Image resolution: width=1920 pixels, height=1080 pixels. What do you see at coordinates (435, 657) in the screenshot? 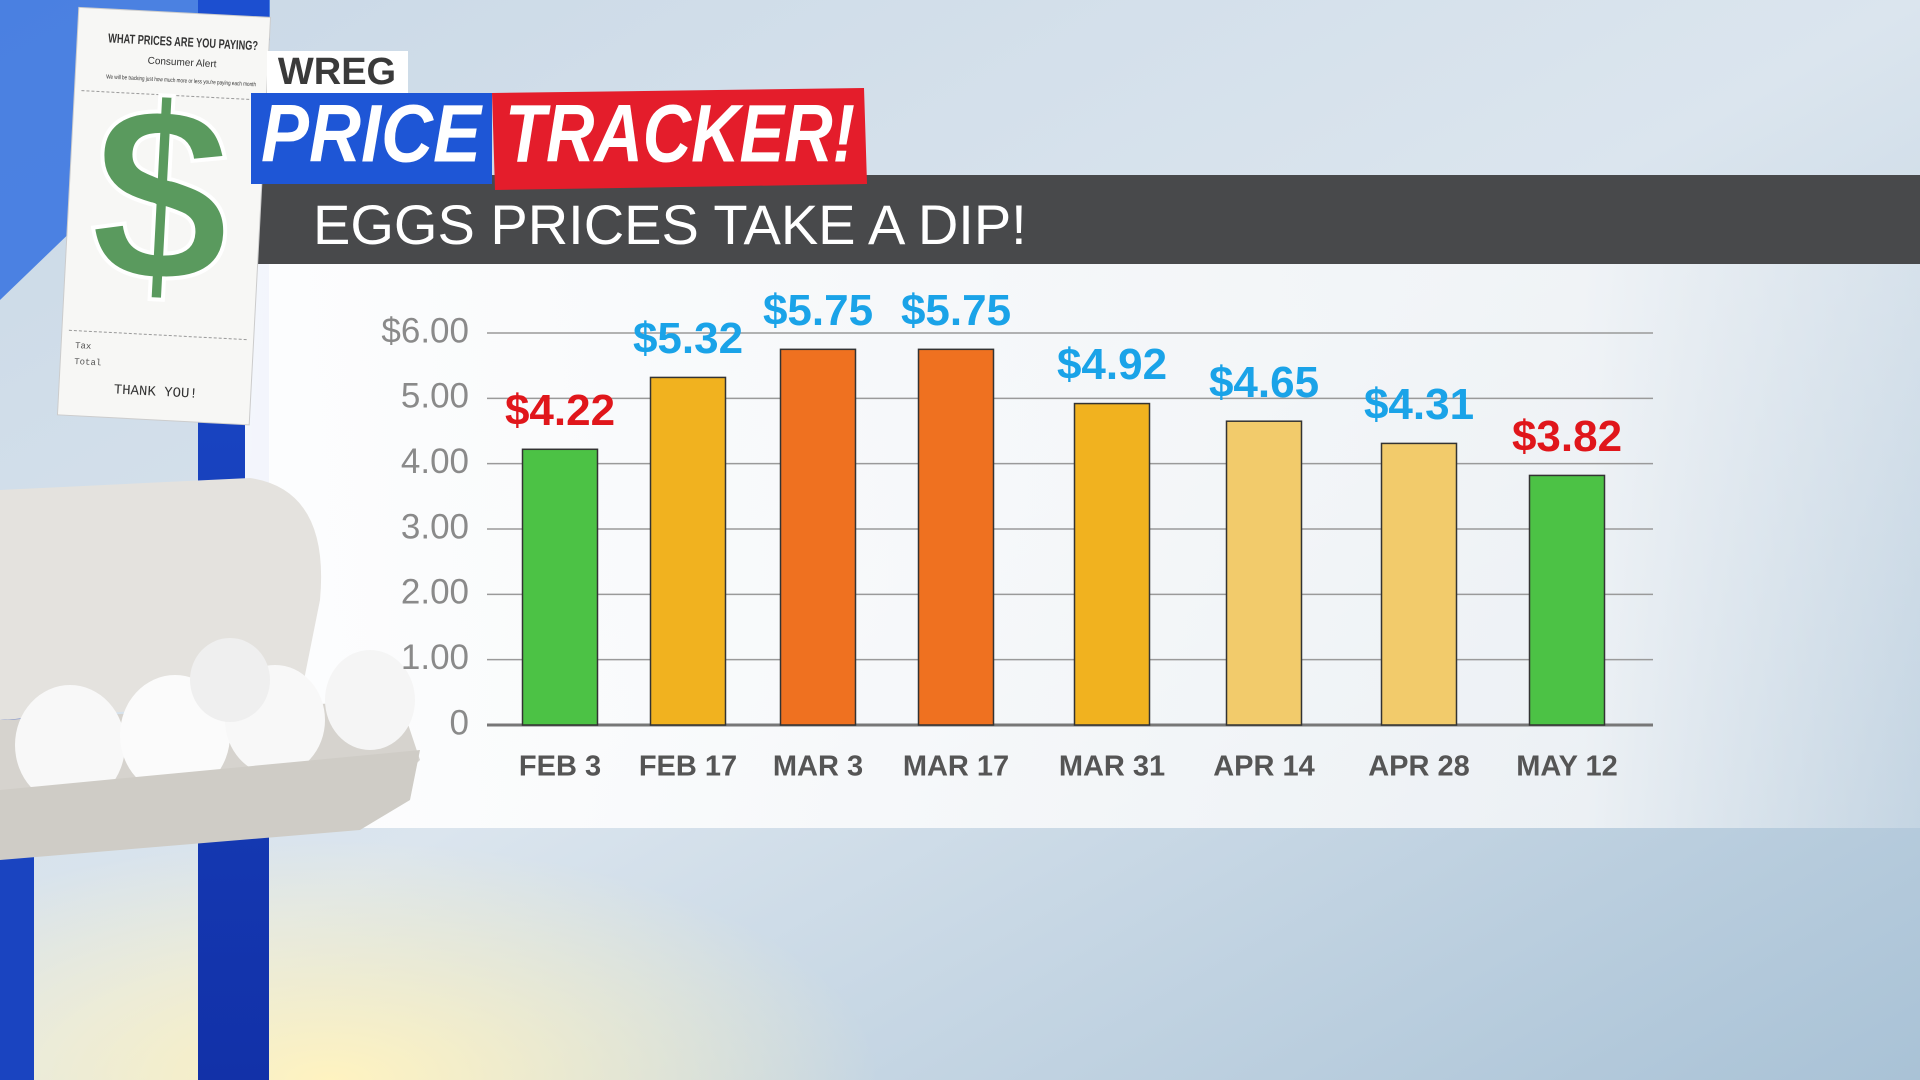
I see `y-tick-label: 1.00` at bounding box center [435, 657].